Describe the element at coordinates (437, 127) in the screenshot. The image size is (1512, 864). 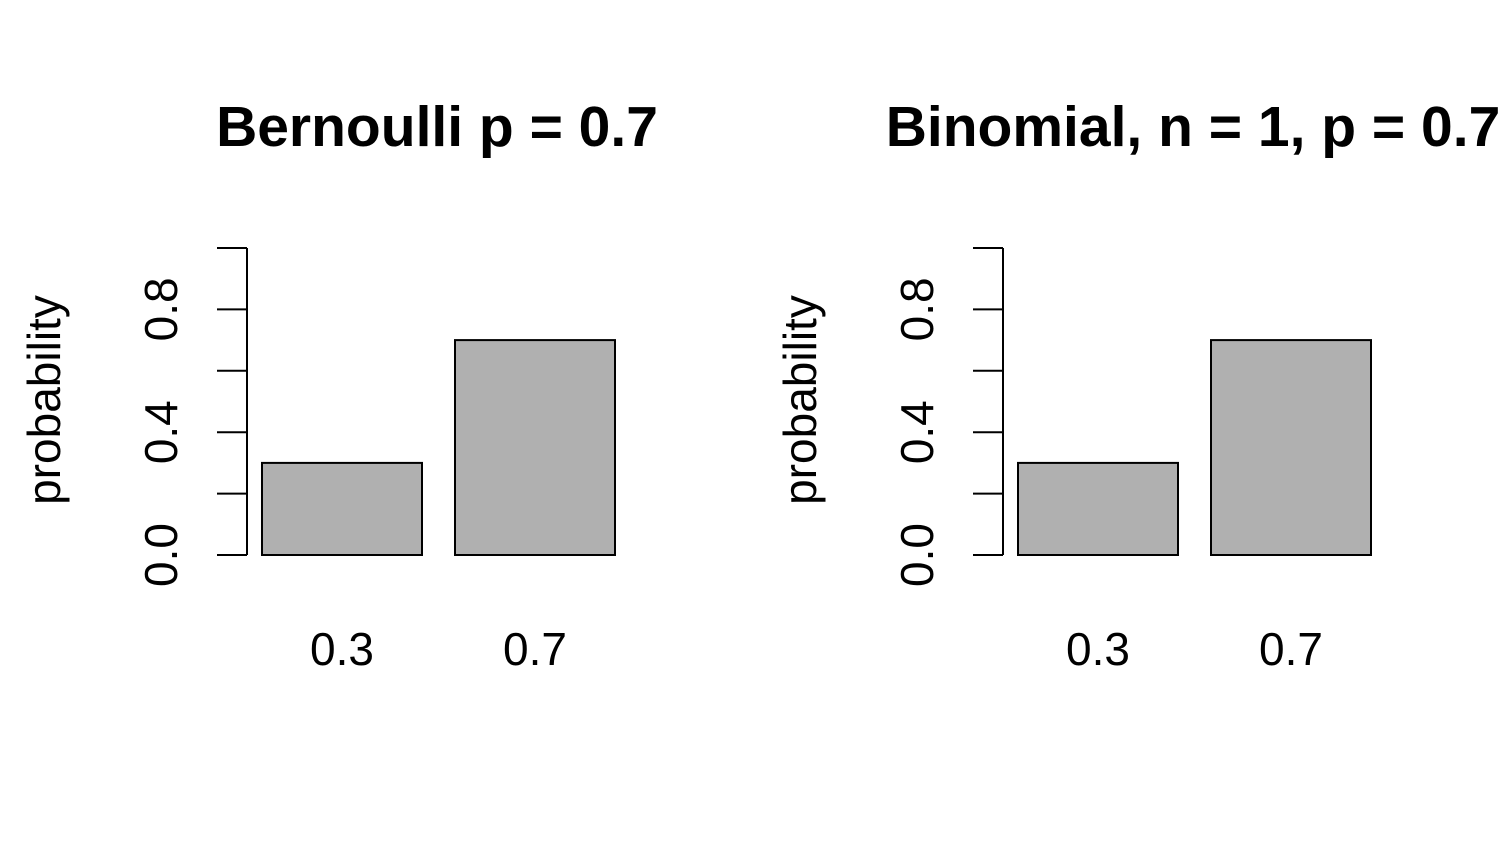
I see `chart-title: Bernoulli p = 0.7` at that location.